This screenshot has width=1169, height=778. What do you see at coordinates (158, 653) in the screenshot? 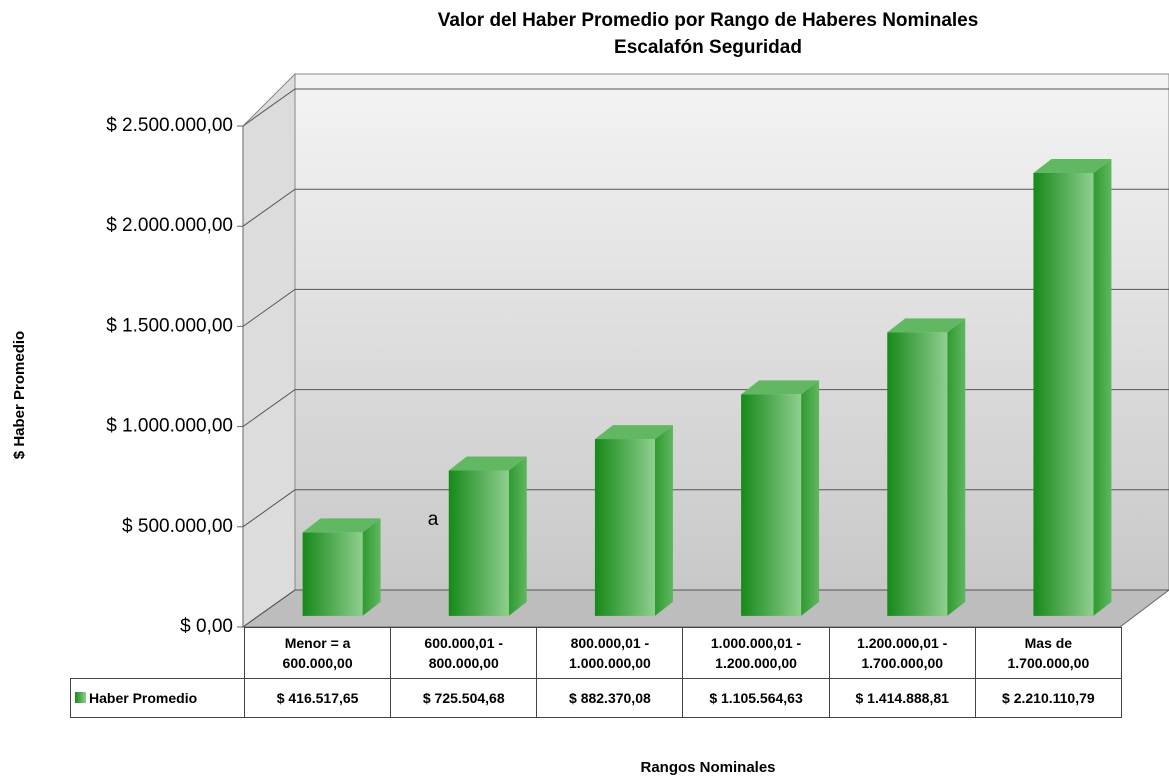
I see `empty-cell` at bounding box center [158, 653].